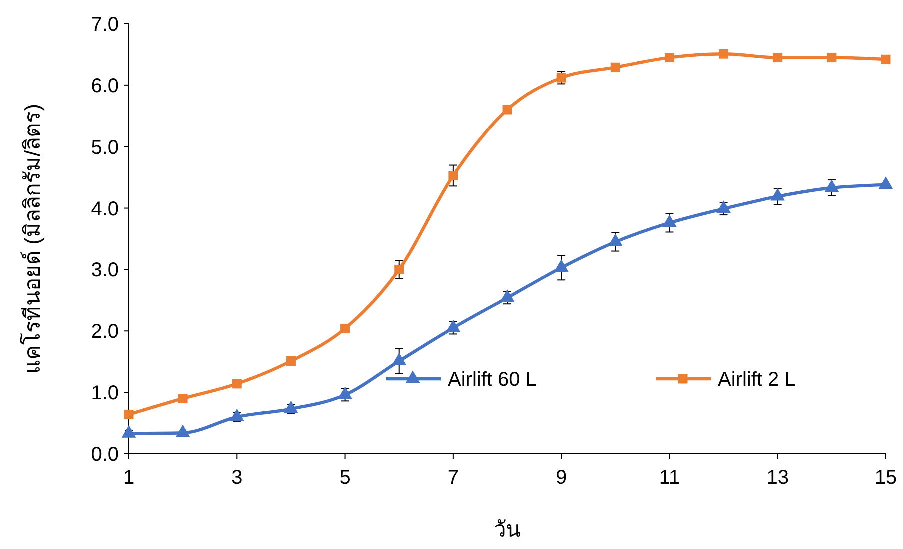  What do you see at coordinates (105, 393) in the screenshot?
I see `y-tick-label: 1.0` at bounding box center [105, 393].